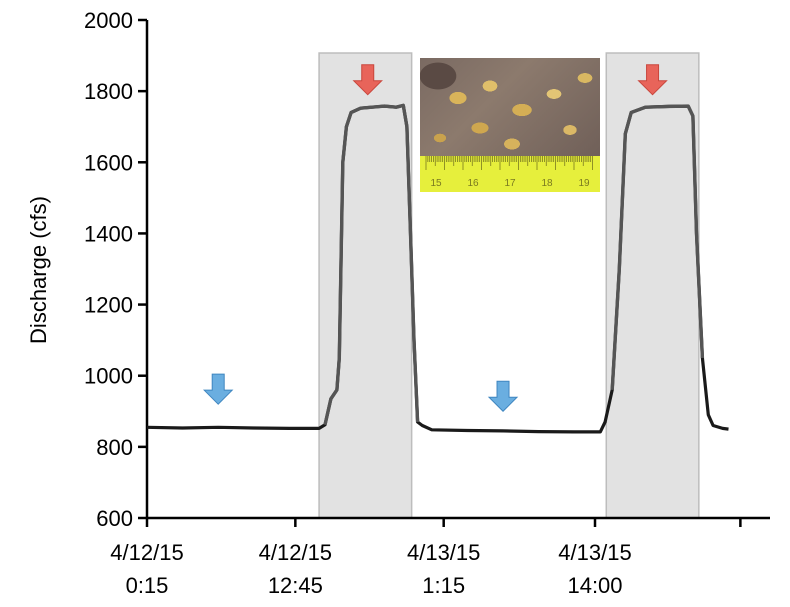  What do you see at coordinates (443, 552) in the screenshot?
I see `x-tick-label-2-date: 4/13/15` at bounding box center [443, 552].